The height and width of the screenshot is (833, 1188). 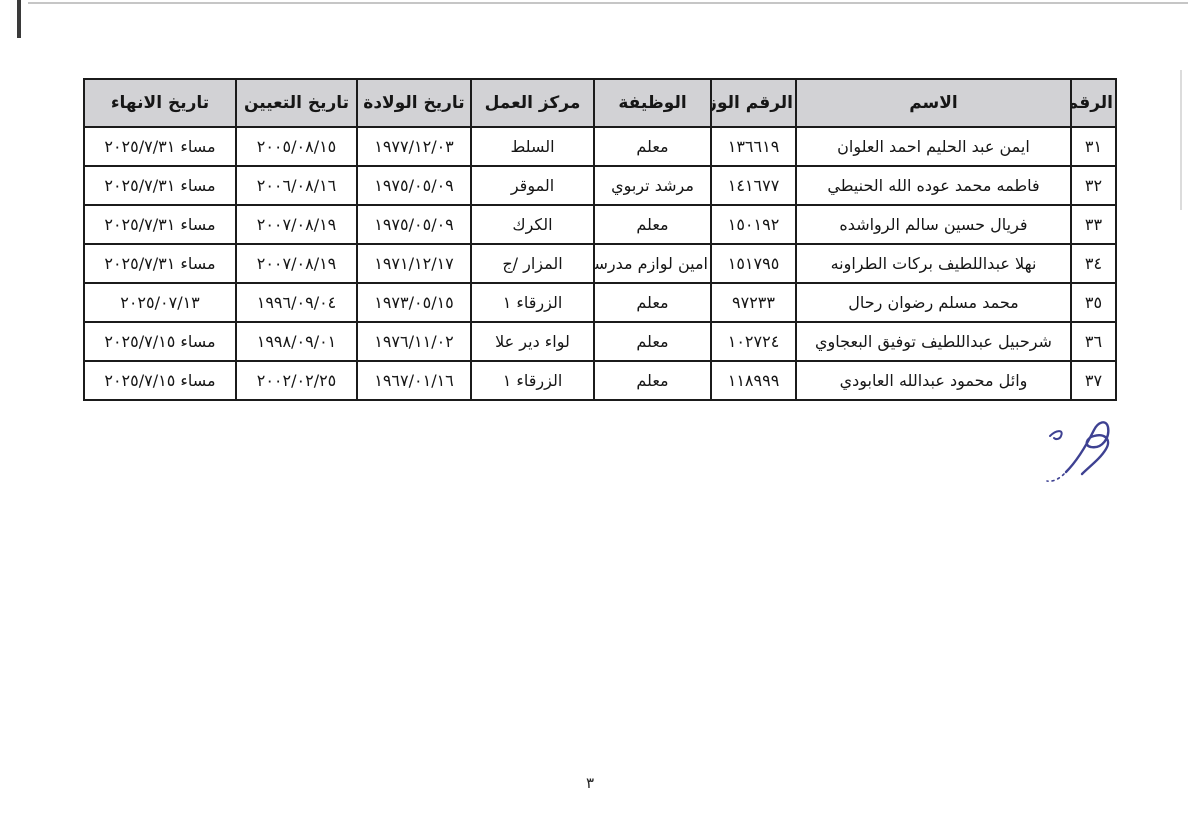 What do you see at coordinates (652, 103) in the screenshot?
I see `col-header-job: الوظيفة` at bounding box center [652, 103].